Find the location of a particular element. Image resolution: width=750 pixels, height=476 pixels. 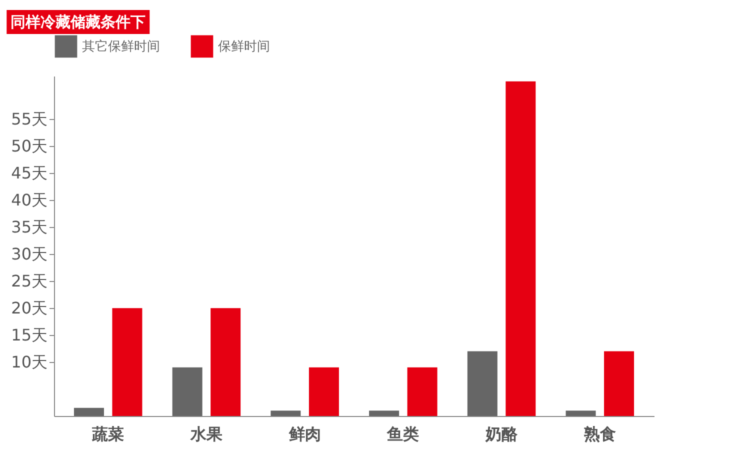

chart-title: 同样冷藏储藏条件下 is located at coordinates (78, 22).